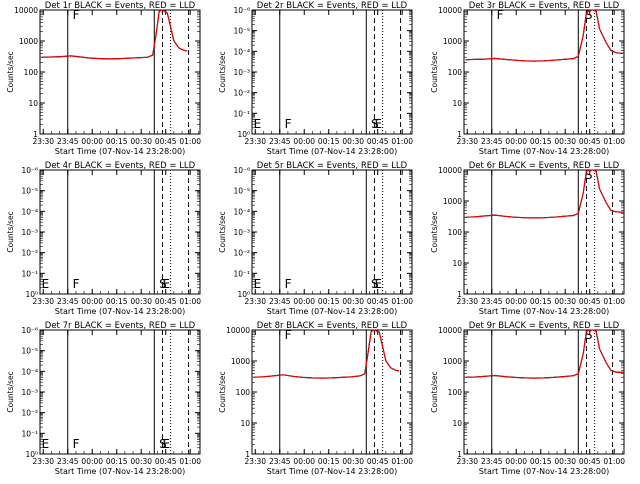 The width and height of the screenshot is (640, 484). Describe the element at coordinates (332, 166) in the screenshot. I see `plot-title: Det 5r BLACK = Events, RED = LLD` at that location.